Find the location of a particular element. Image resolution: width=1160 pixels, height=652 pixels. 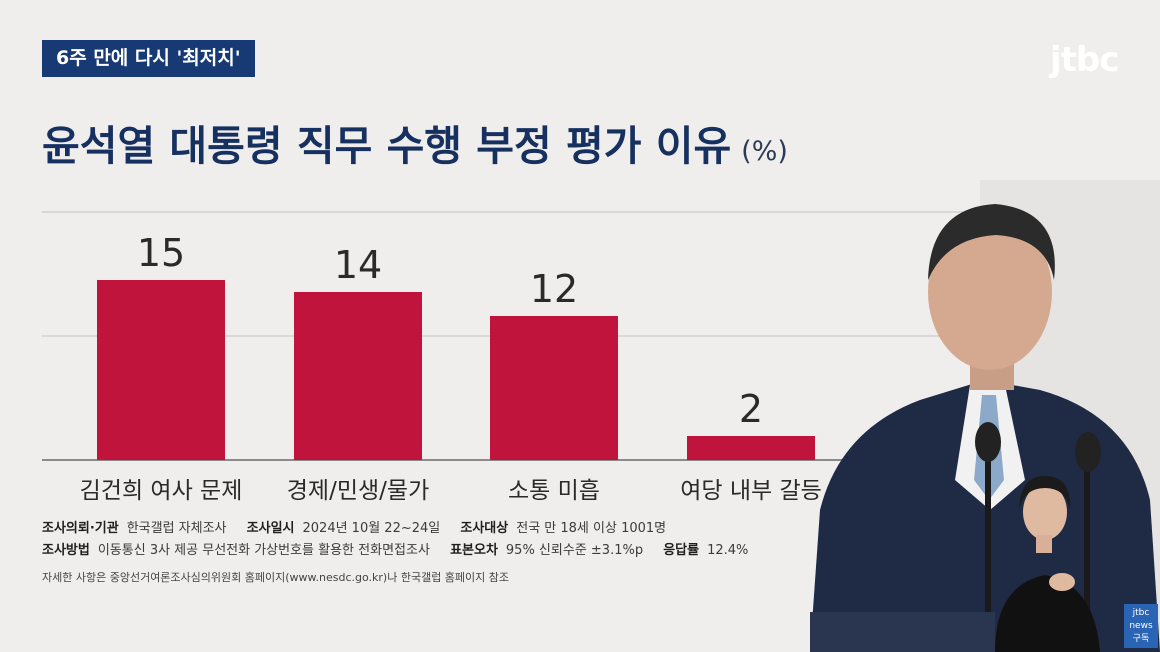

note-value: 2024년 10월 22~24일 is located at coordinates (371, 528).